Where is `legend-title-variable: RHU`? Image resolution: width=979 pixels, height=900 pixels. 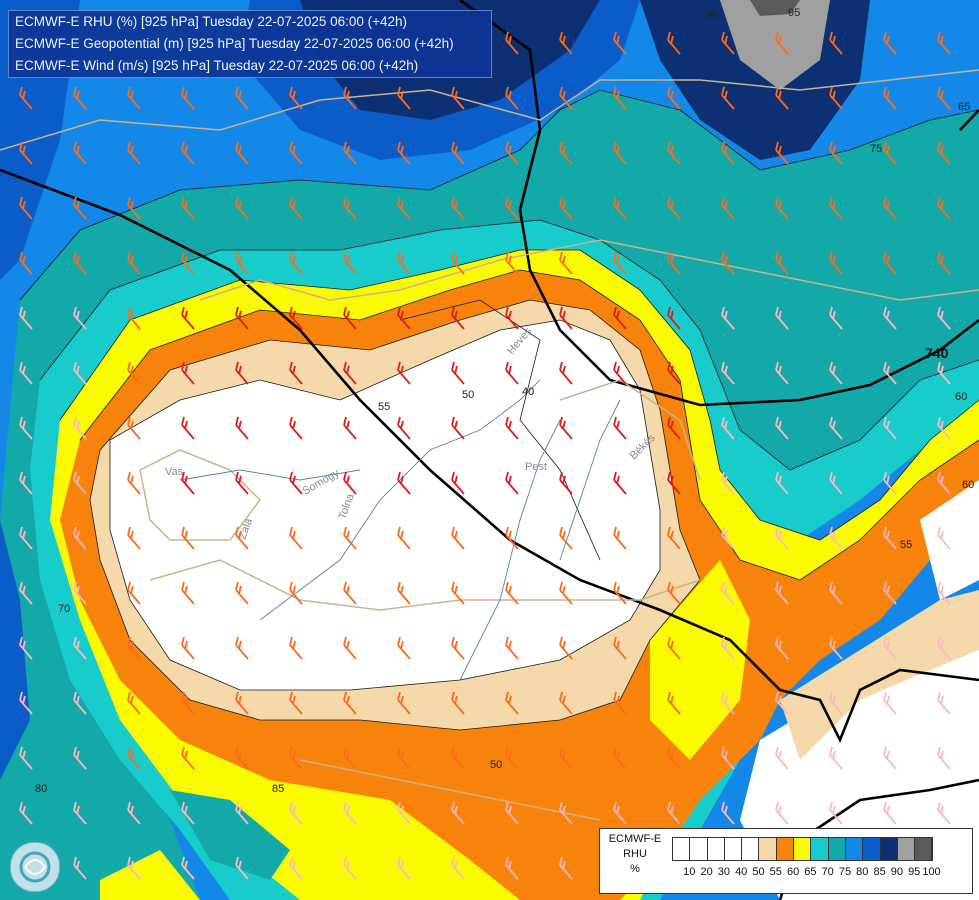 legend-title-variable: RHU is located at coordinates (635, 854).